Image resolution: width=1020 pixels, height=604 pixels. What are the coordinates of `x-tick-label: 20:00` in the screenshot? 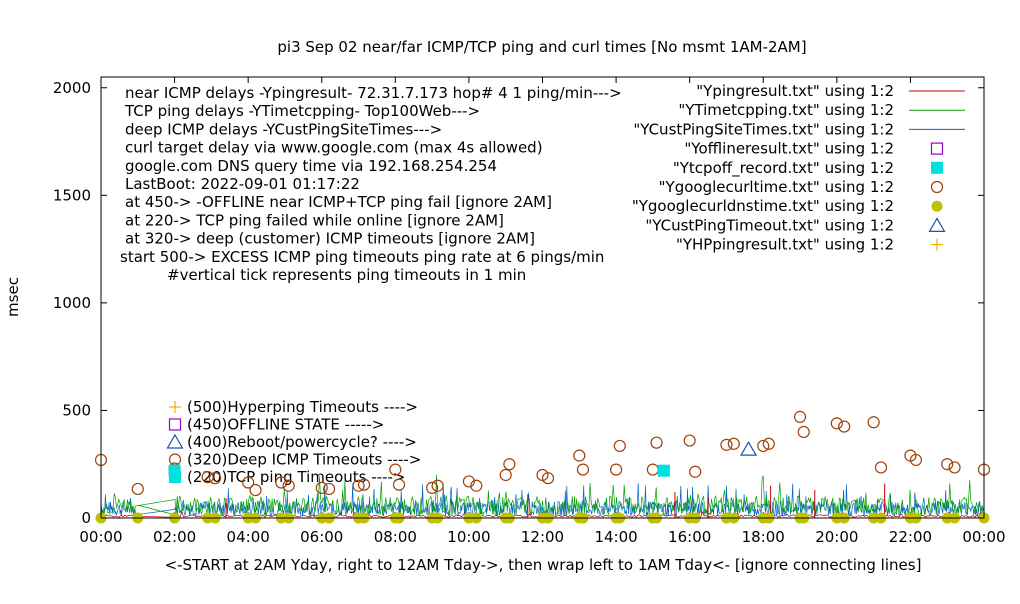 It's located at (836, 537).